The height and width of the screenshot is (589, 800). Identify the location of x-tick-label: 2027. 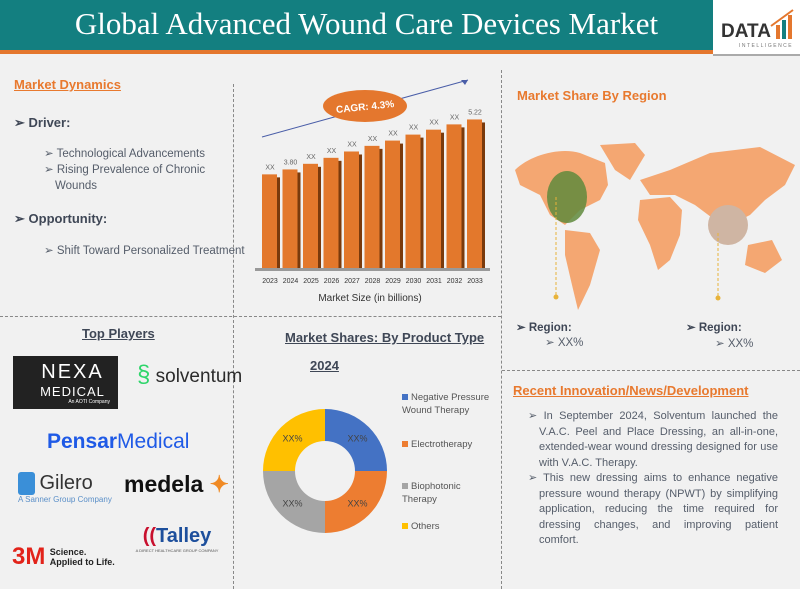
(352, 281).